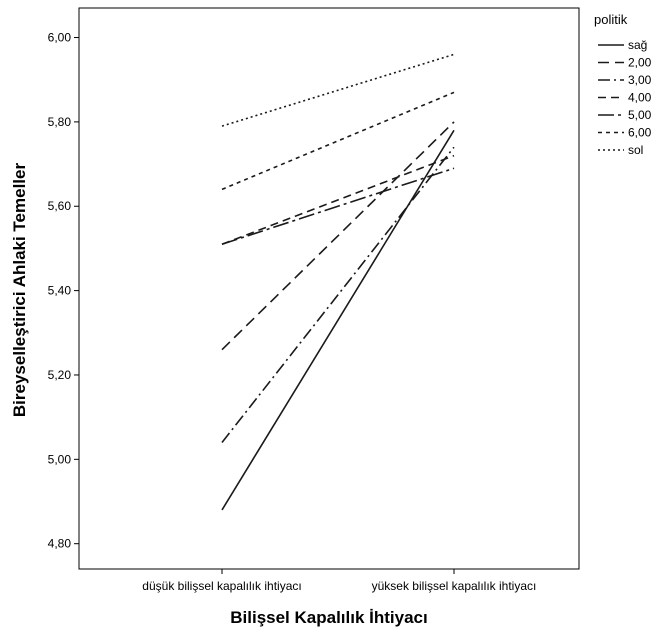 This screenshot has width=656, height=635. I want to click on legend-title: politik, so click(611, 19).